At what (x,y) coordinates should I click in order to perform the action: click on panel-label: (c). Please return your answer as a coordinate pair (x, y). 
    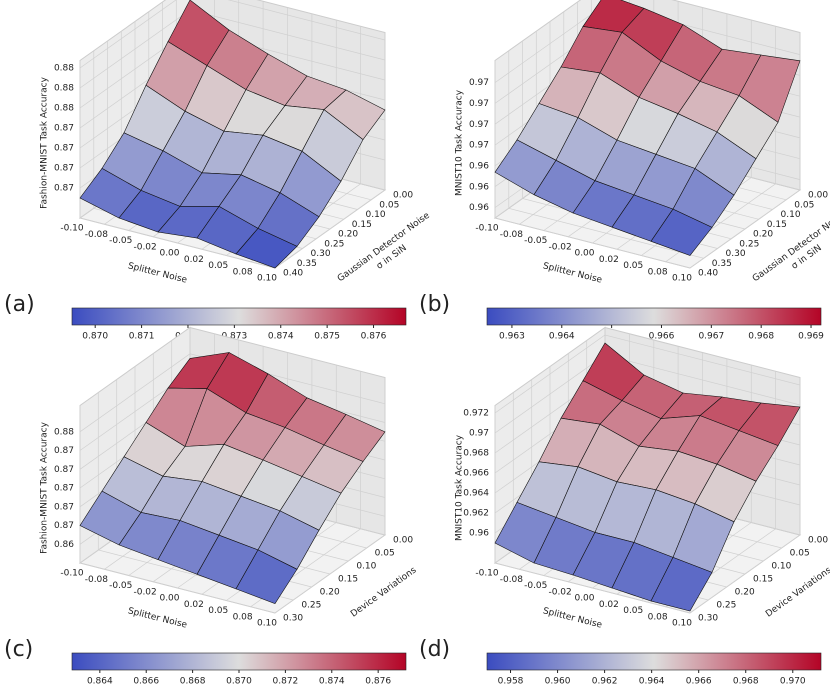
    Looking at the image, I should click on (18, 649).